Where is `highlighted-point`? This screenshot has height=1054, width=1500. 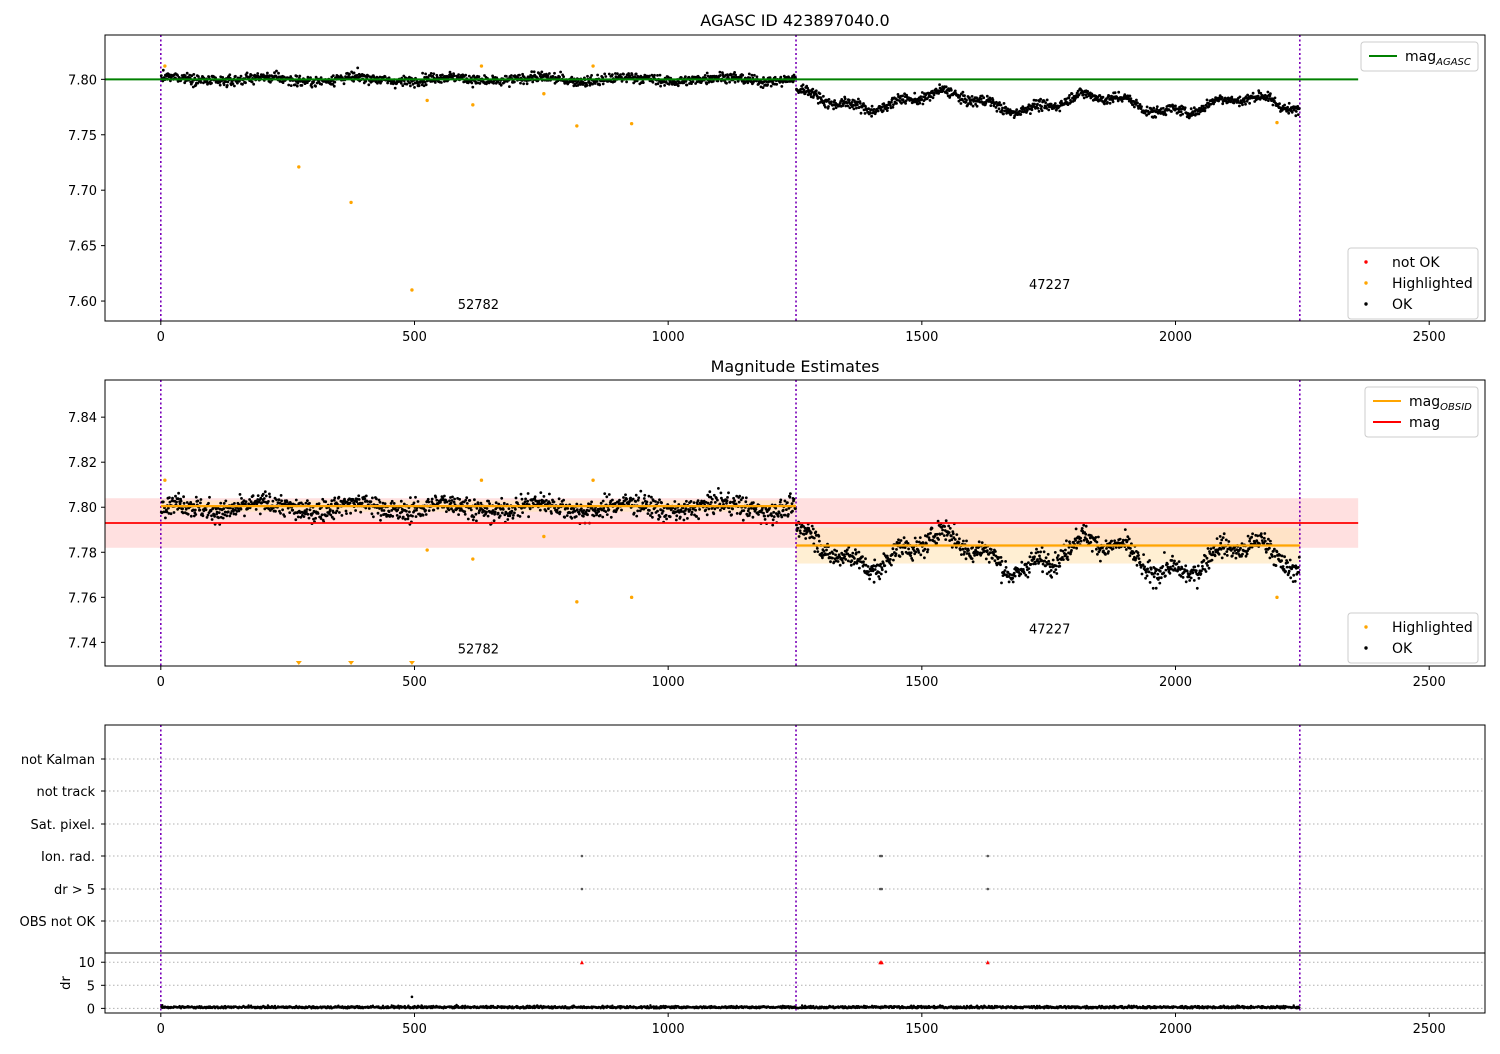
highlighted-point is located at coordinates (1276, 597).